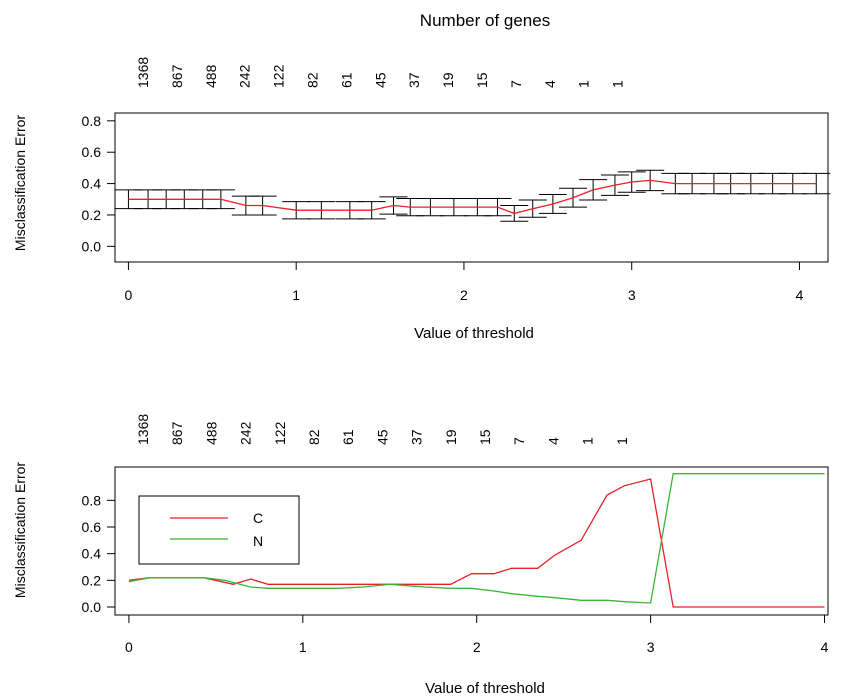  I want to click on legend: C N, so click(219, 530).